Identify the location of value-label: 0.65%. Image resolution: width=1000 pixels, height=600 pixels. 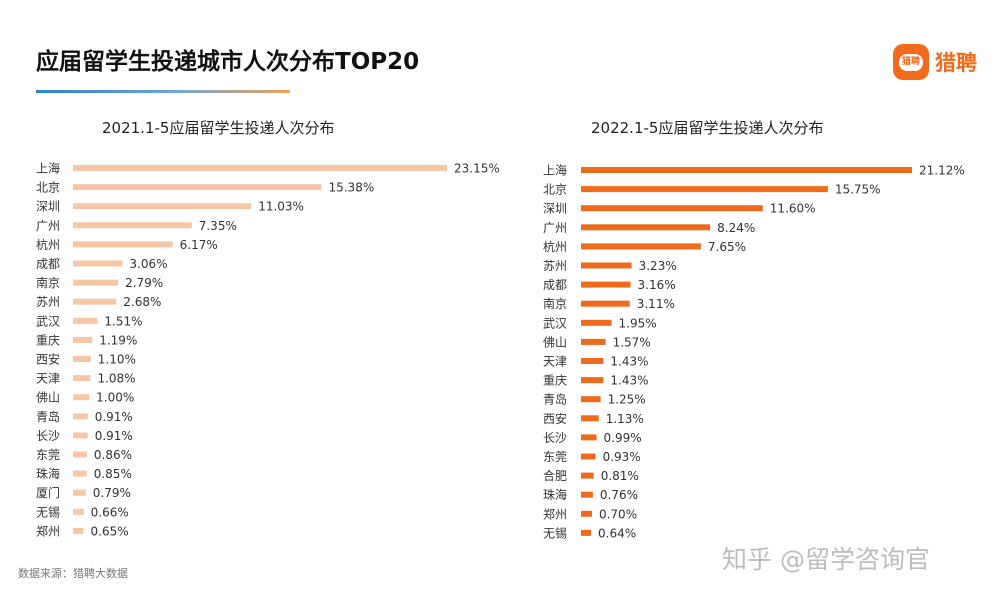
(110, 531).